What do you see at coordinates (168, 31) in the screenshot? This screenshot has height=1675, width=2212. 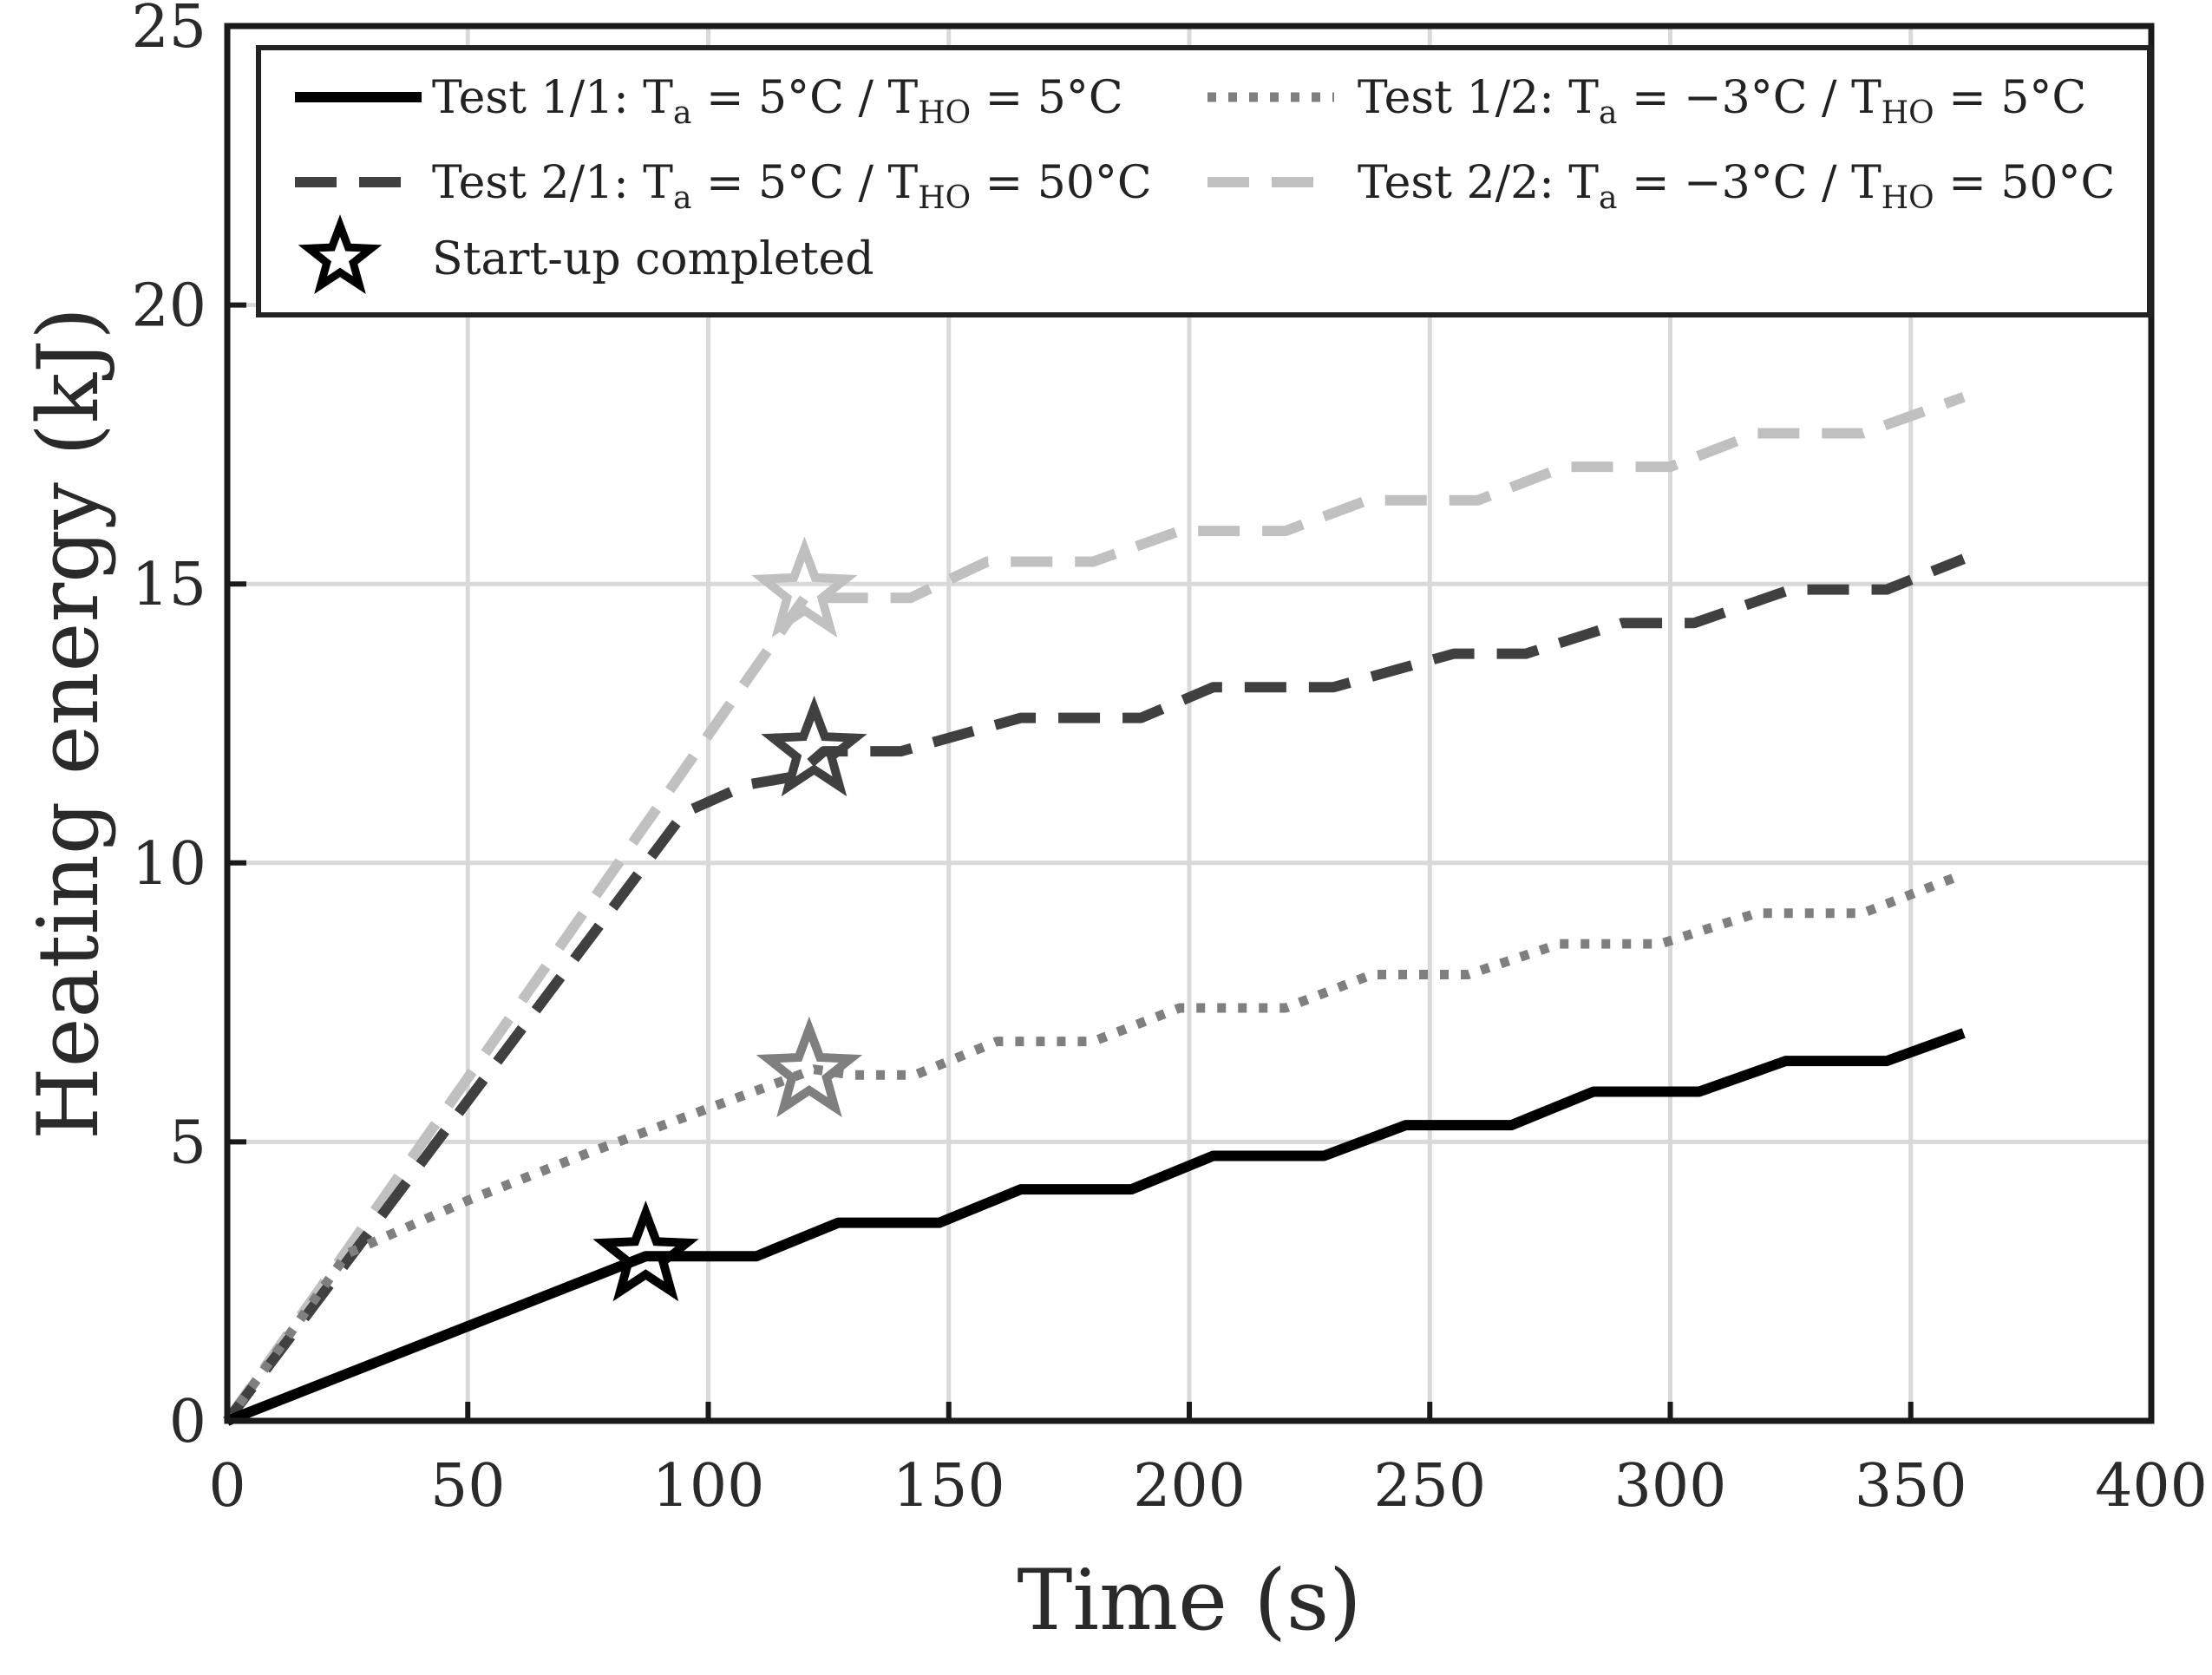 I see `y-tick-label: 25` at bounding box center [168, 31].